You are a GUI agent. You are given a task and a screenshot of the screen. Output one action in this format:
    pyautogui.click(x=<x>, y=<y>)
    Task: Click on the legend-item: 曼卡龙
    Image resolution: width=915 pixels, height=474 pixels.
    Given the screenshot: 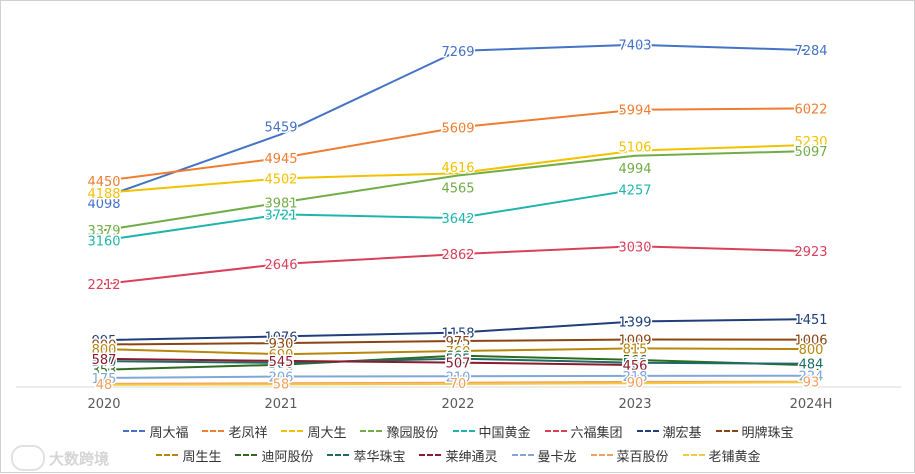 What is the action you would take?
    pyautogui.click(x=544, y=455)
    